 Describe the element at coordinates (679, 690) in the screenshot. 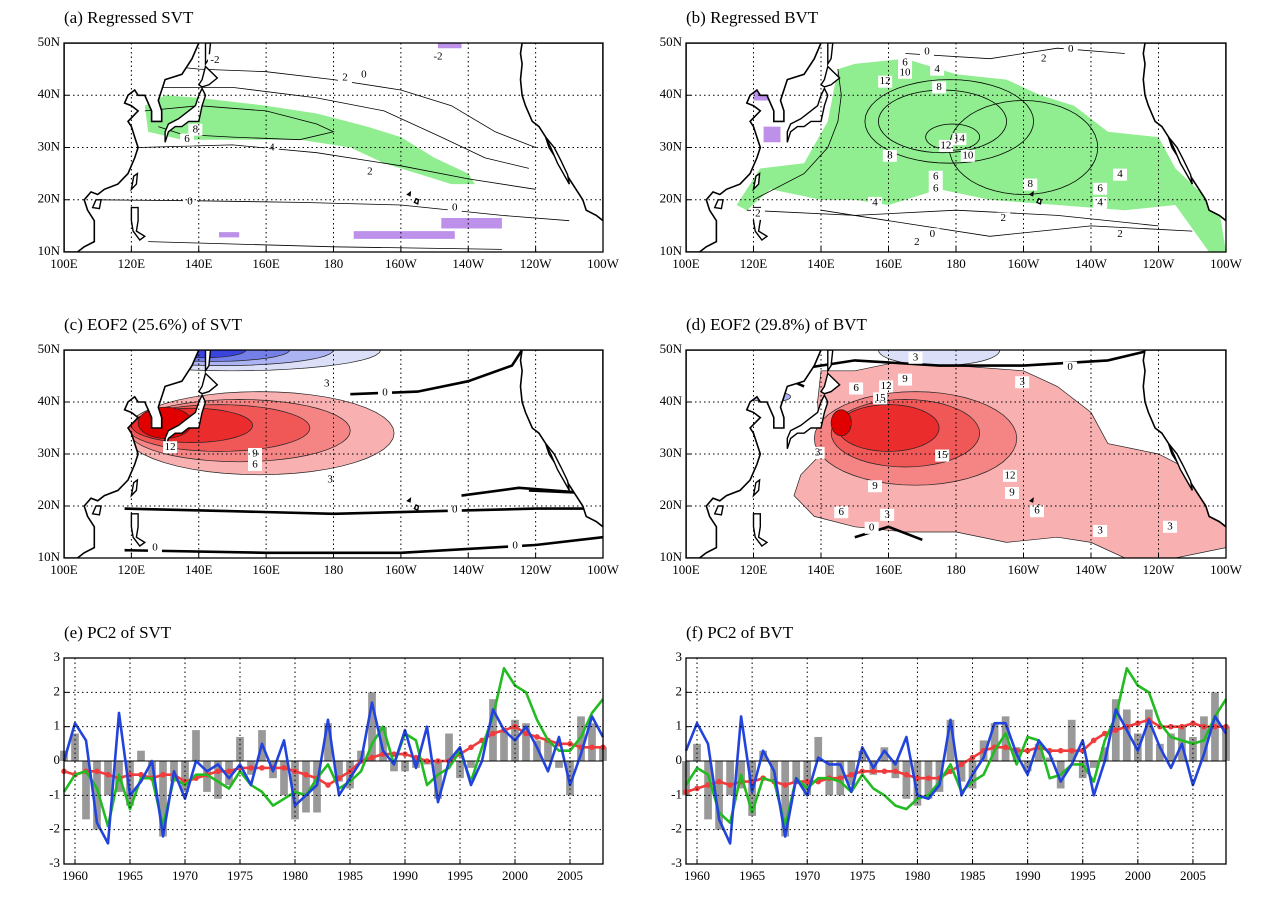

I see `y-tick-label: 2` at that location.